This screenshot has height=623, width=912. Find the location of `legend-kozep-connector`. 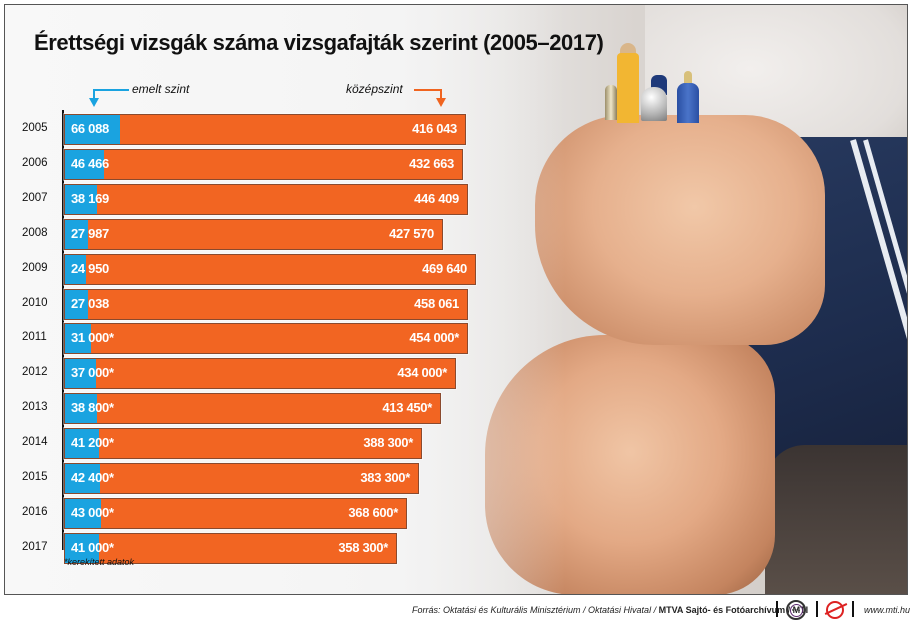

legend-kozep-connector is located at coordinates (428, 90).